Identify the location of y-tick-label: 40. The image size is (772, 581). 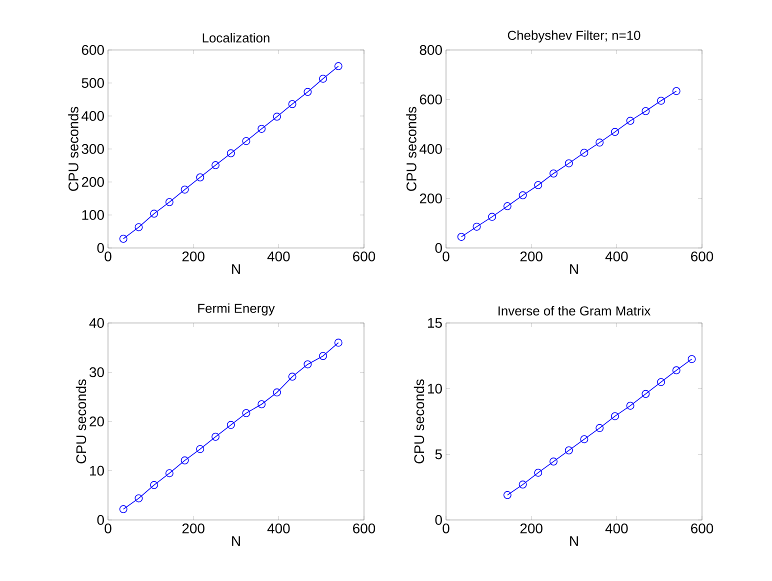
(96, 323).